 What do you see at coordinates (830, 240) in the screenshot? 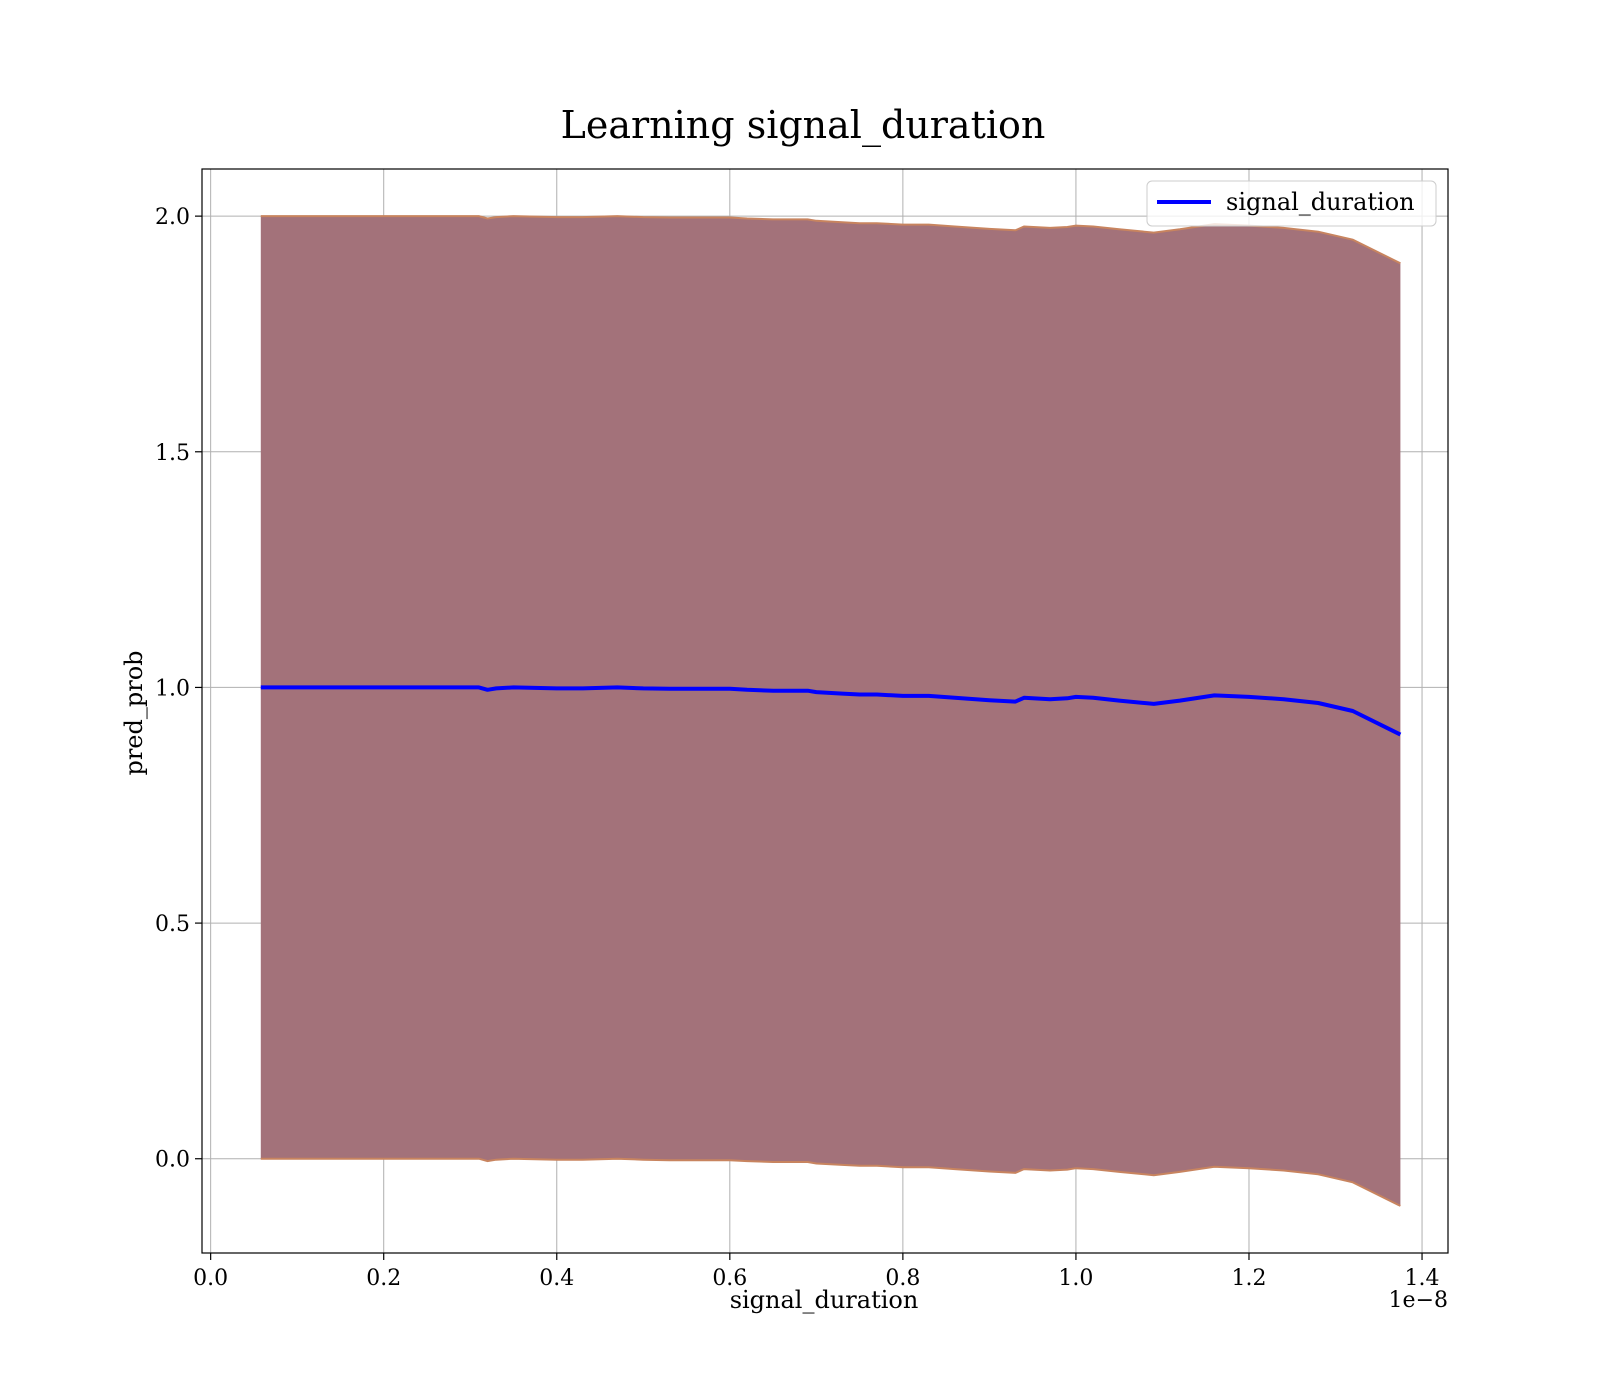
I see `band-upper-edge` at bounding box center [830, 240].